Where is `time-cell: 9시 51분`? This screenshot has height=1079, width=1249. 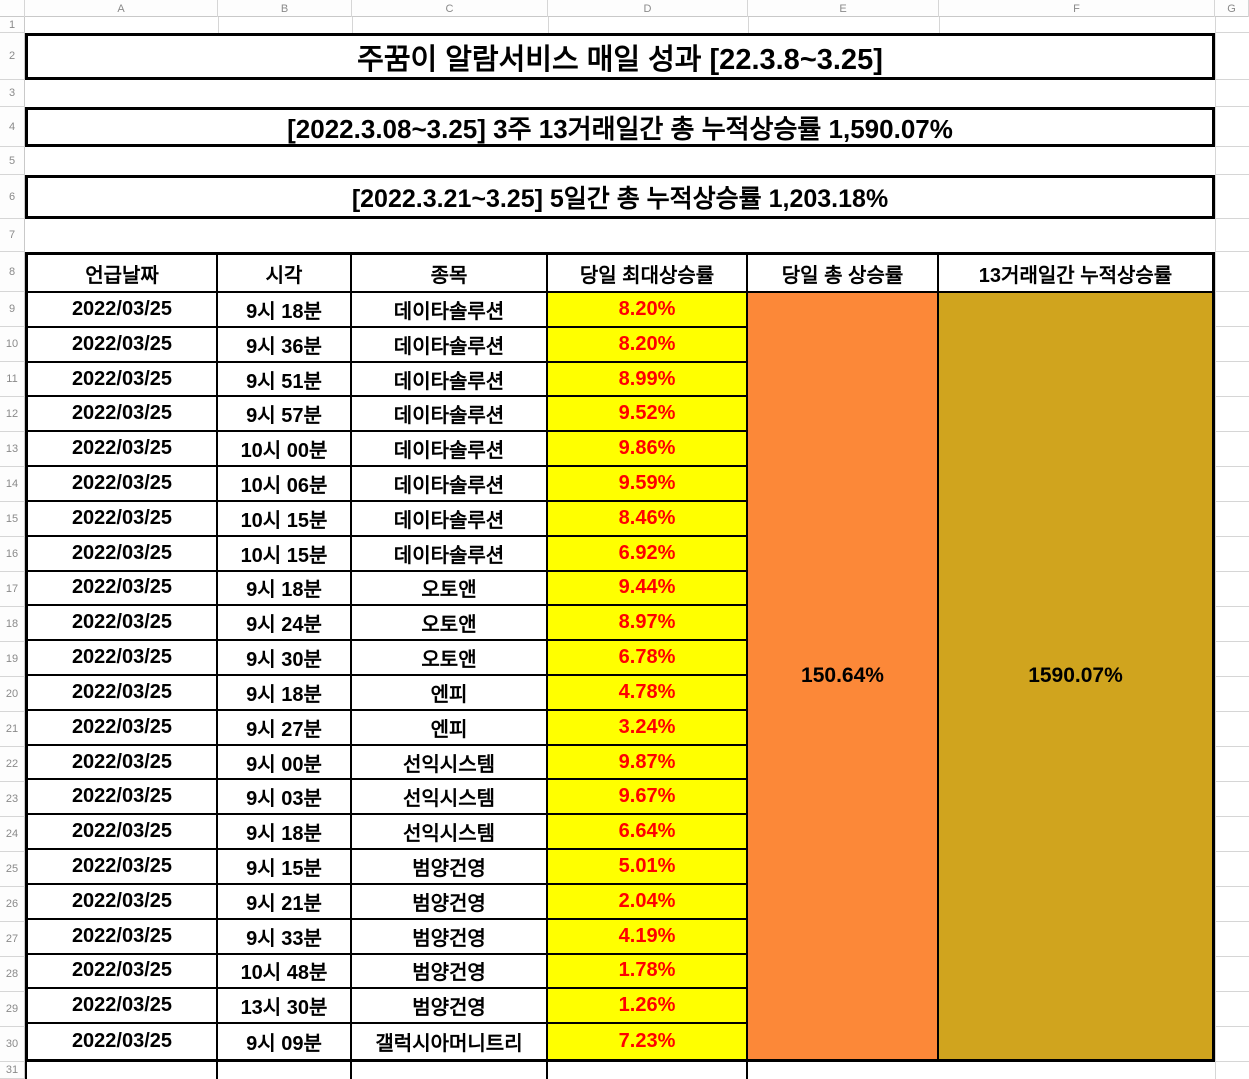
time-cell: 9시 51분 is located at coordinates (285, 380).